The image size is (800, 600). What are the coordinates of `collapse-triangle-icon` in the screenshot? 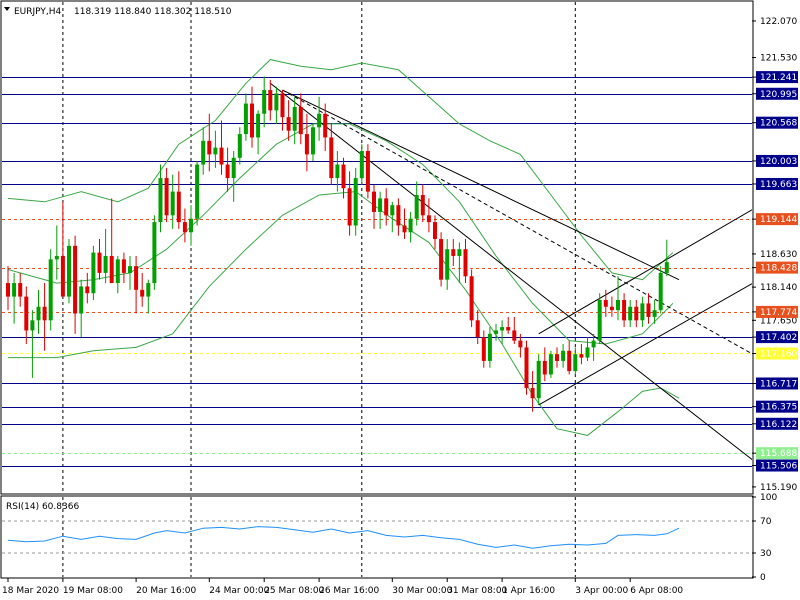 It's located at (7, 9).